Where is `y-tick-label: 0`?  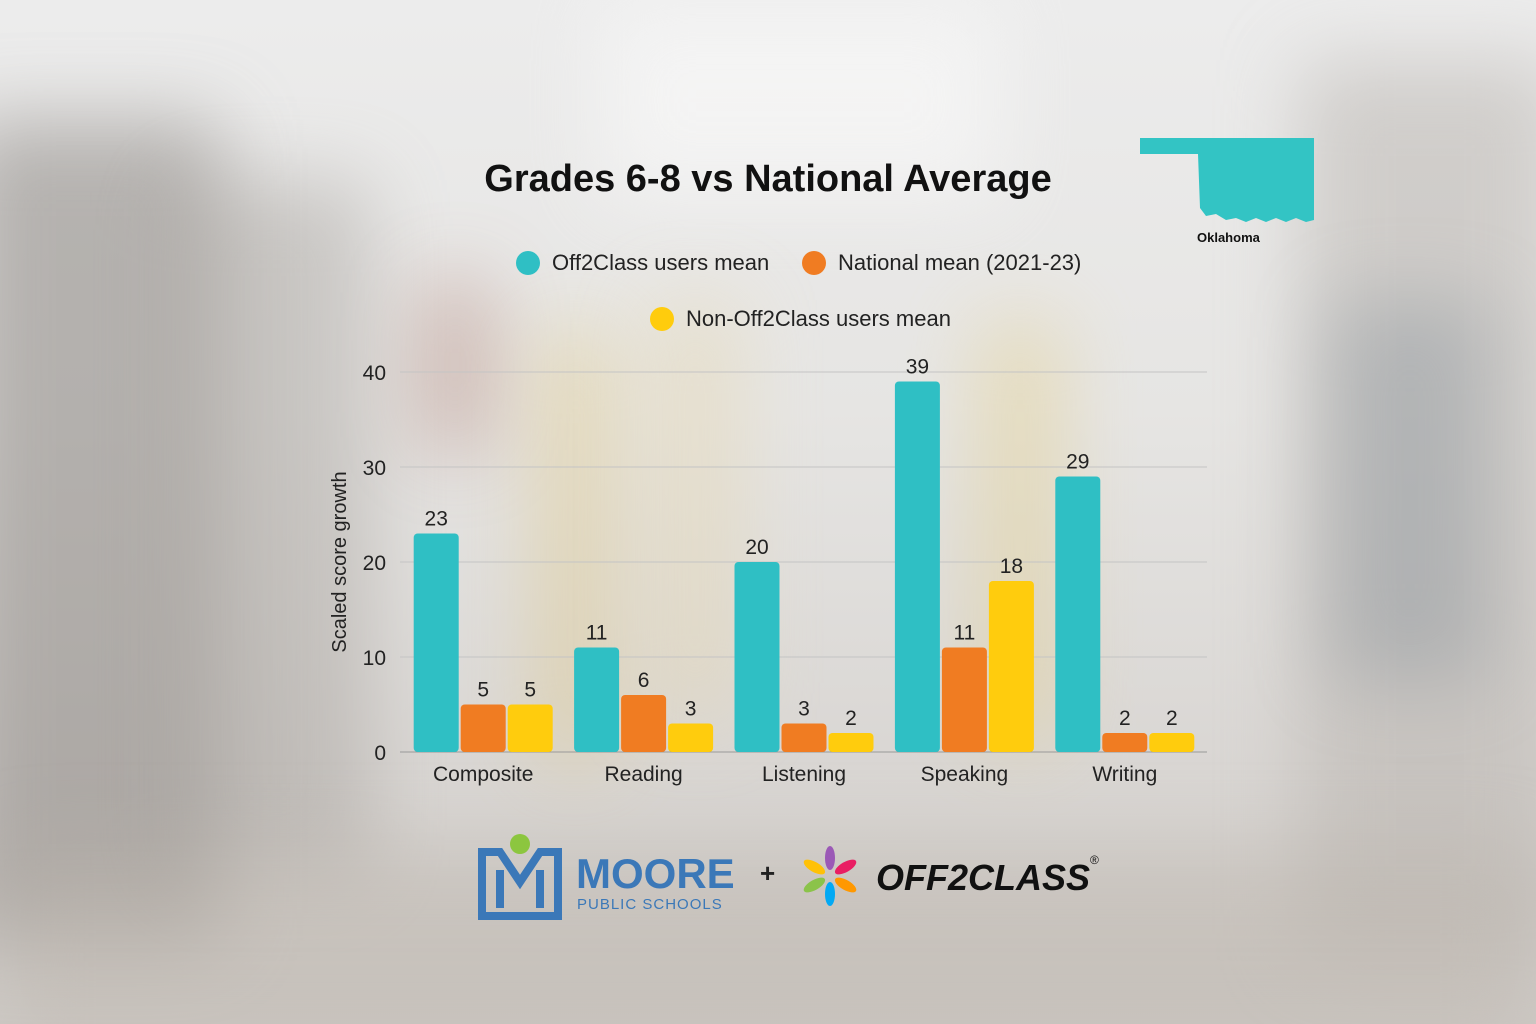 y-tick-label: 0 is located at coordinates (380, 753).